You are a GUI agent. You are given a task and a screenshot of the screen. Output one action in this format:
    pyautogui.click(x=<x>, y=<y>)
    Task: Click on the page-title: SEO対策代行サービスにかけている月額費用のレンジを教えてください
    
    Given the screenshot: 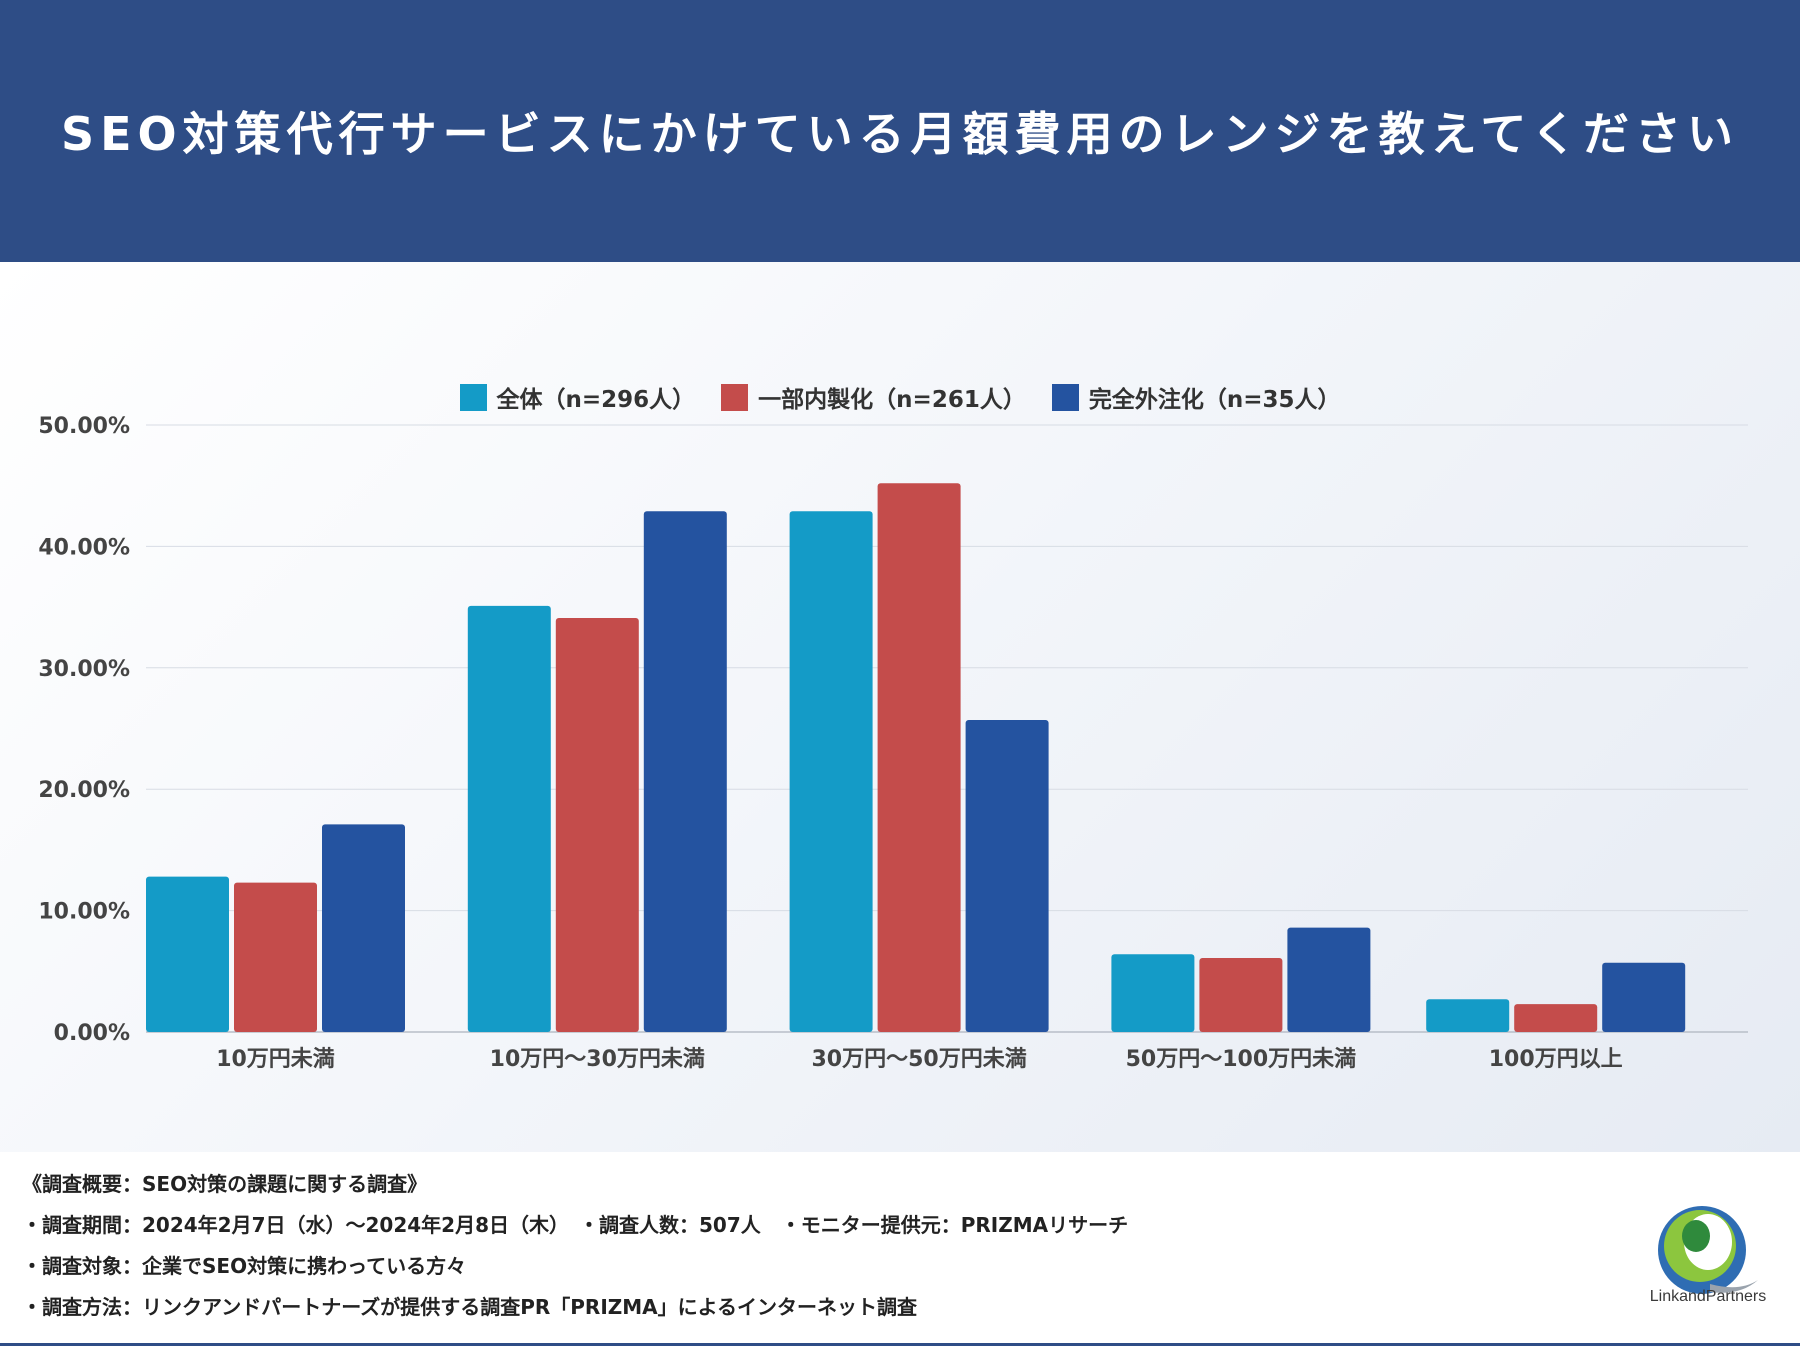 What is the action you would take?
    pyautogui.click(x=900, y=134)
    